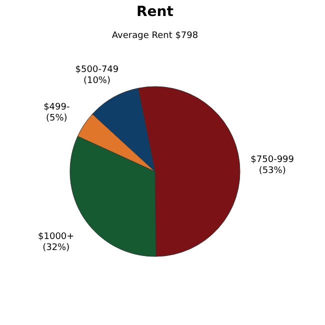 Image resolution: width=325 pixels, height=325 pixels. What do you see at coordinates (56, 237) in the screenshot?
I see `slice-label: $1000+` at bounding box center [56, 237].